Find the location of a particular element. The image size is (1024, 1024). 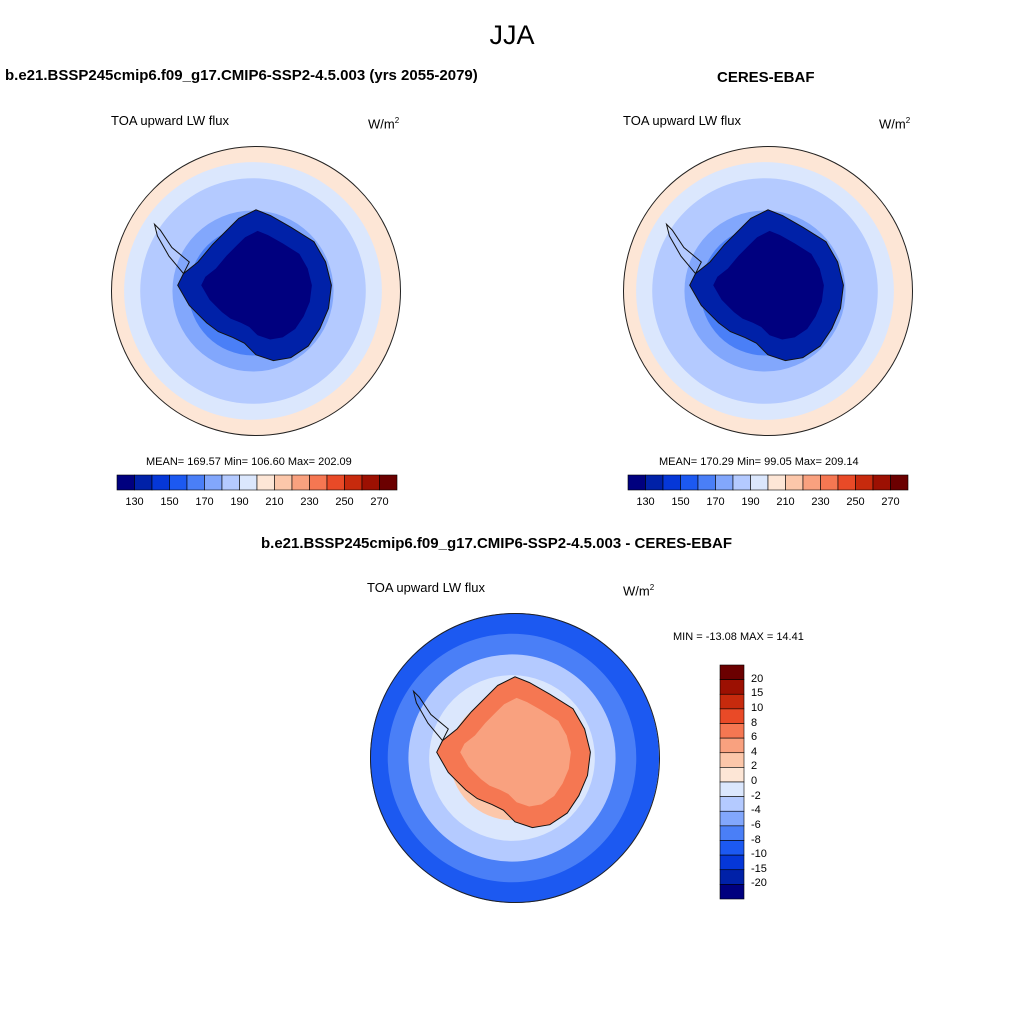

panel3-units-base: W/m is located at coordinates (636, 591).